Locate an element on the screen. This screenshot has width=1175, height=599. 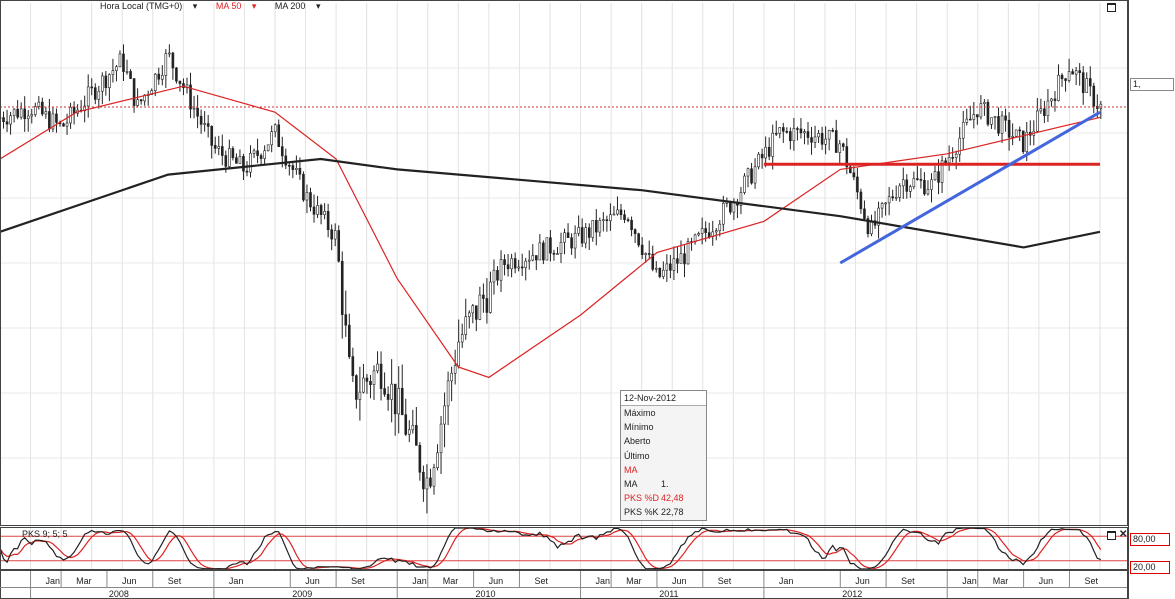
tooltip-row: Mínimo is located at coordinates (663, 427).